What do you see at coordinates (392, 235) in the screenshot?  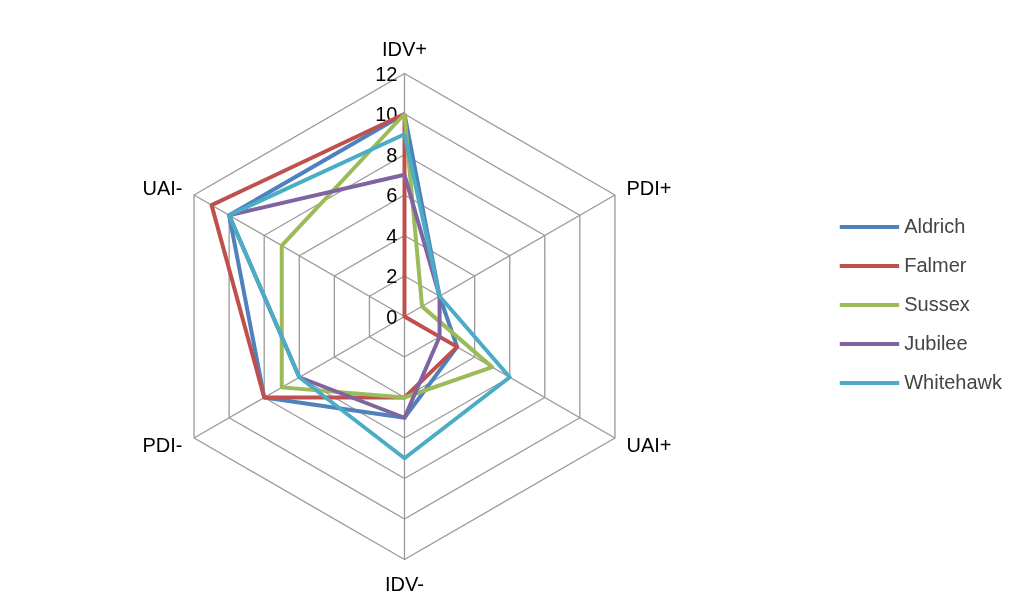 I see `y-tick-label: 4` at bounding box center [392, 235].